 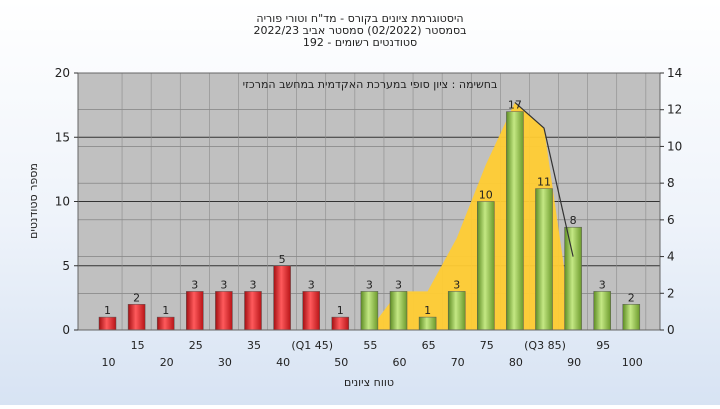 What do you see at coordinates (107, 310) in the screenshot?
I see `data-label-1: 1` at bounding box center [107, 310].